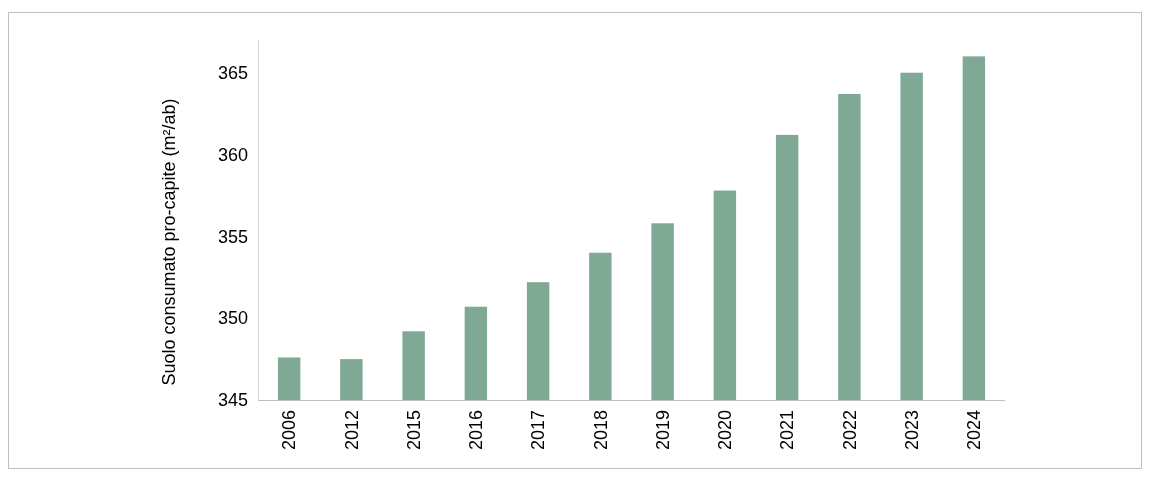 The width and height of the screenshot is (1150, 478). What do you see at coordinates (600, 430) in the screenshot?
I see `x-tick-label: 2018` at bounding box center [600, 430].